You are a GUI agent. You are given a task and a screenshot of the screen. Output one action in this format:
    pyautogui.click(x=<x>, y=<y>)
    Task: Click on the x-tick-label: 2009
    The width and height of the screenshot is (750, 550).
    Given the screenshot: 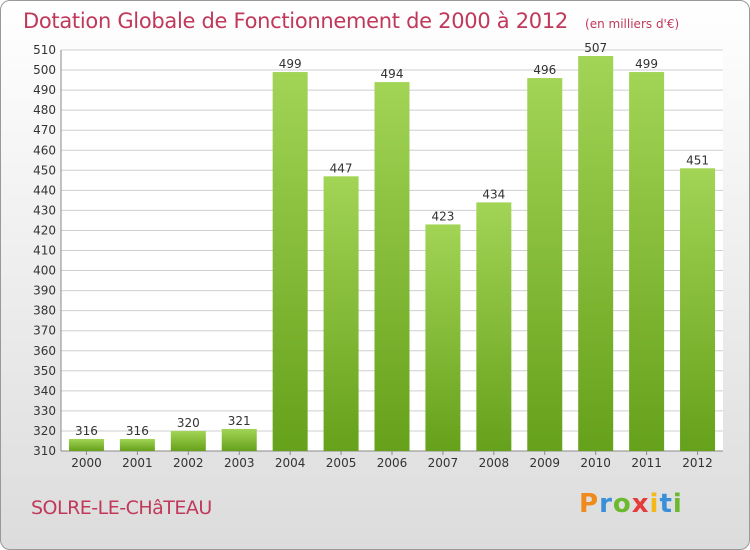 What is the action you would take?
    pyautogui.click(x=544, y=463)
    